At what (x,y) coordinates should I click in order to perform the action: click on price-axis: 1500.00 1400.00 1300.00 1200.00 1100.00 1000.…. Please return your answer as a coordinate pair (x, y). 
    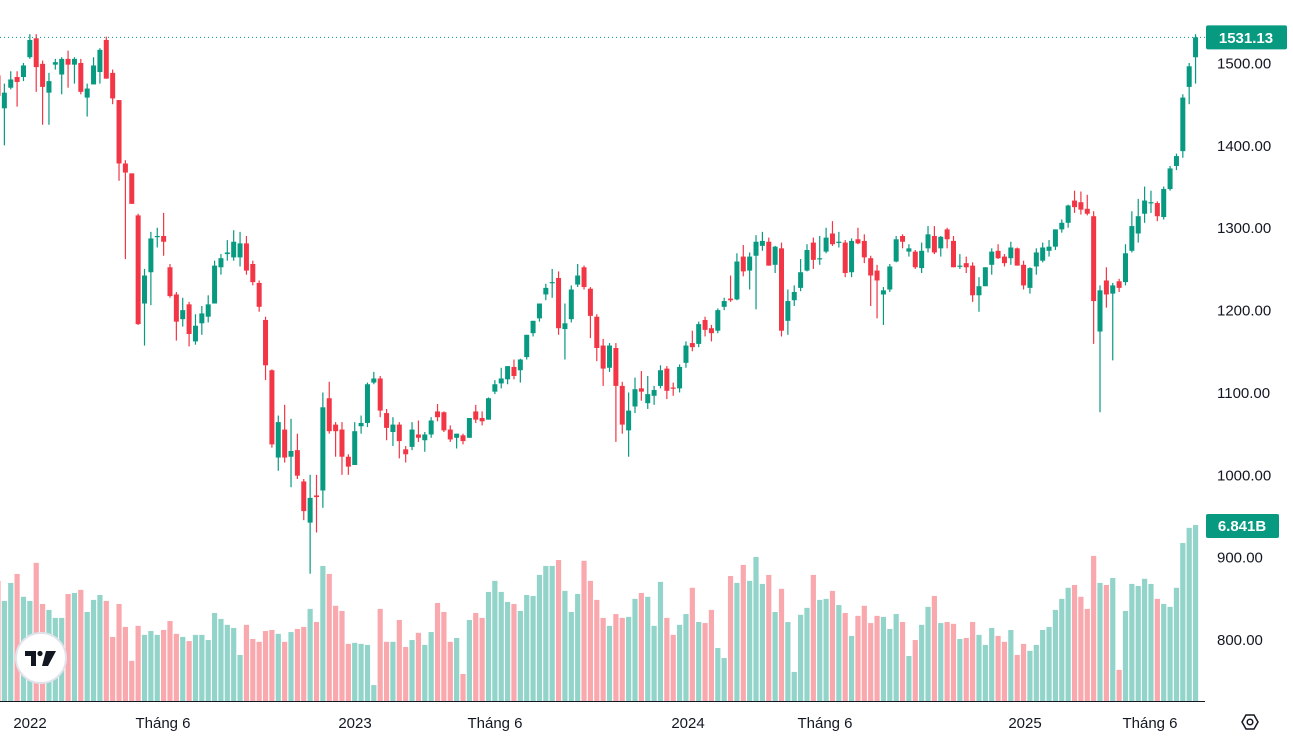
    Looking at the image, I should click on (1244, 353).